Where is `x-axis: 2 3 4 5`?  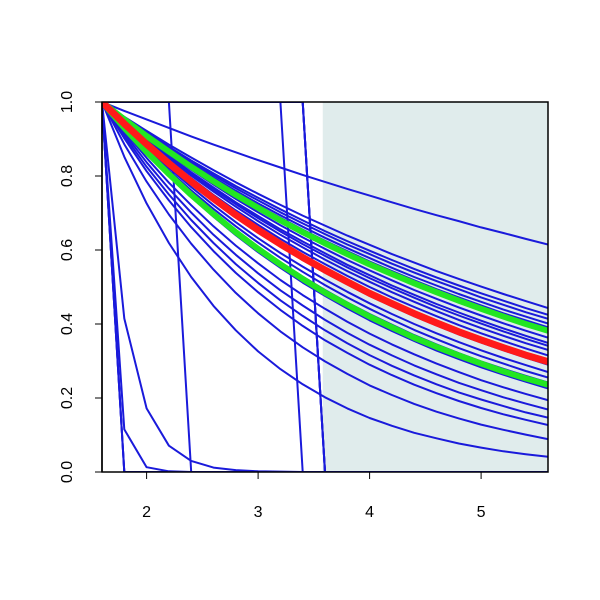
x-axis: 2 3 4 5 is located at coordinates (314, 496).